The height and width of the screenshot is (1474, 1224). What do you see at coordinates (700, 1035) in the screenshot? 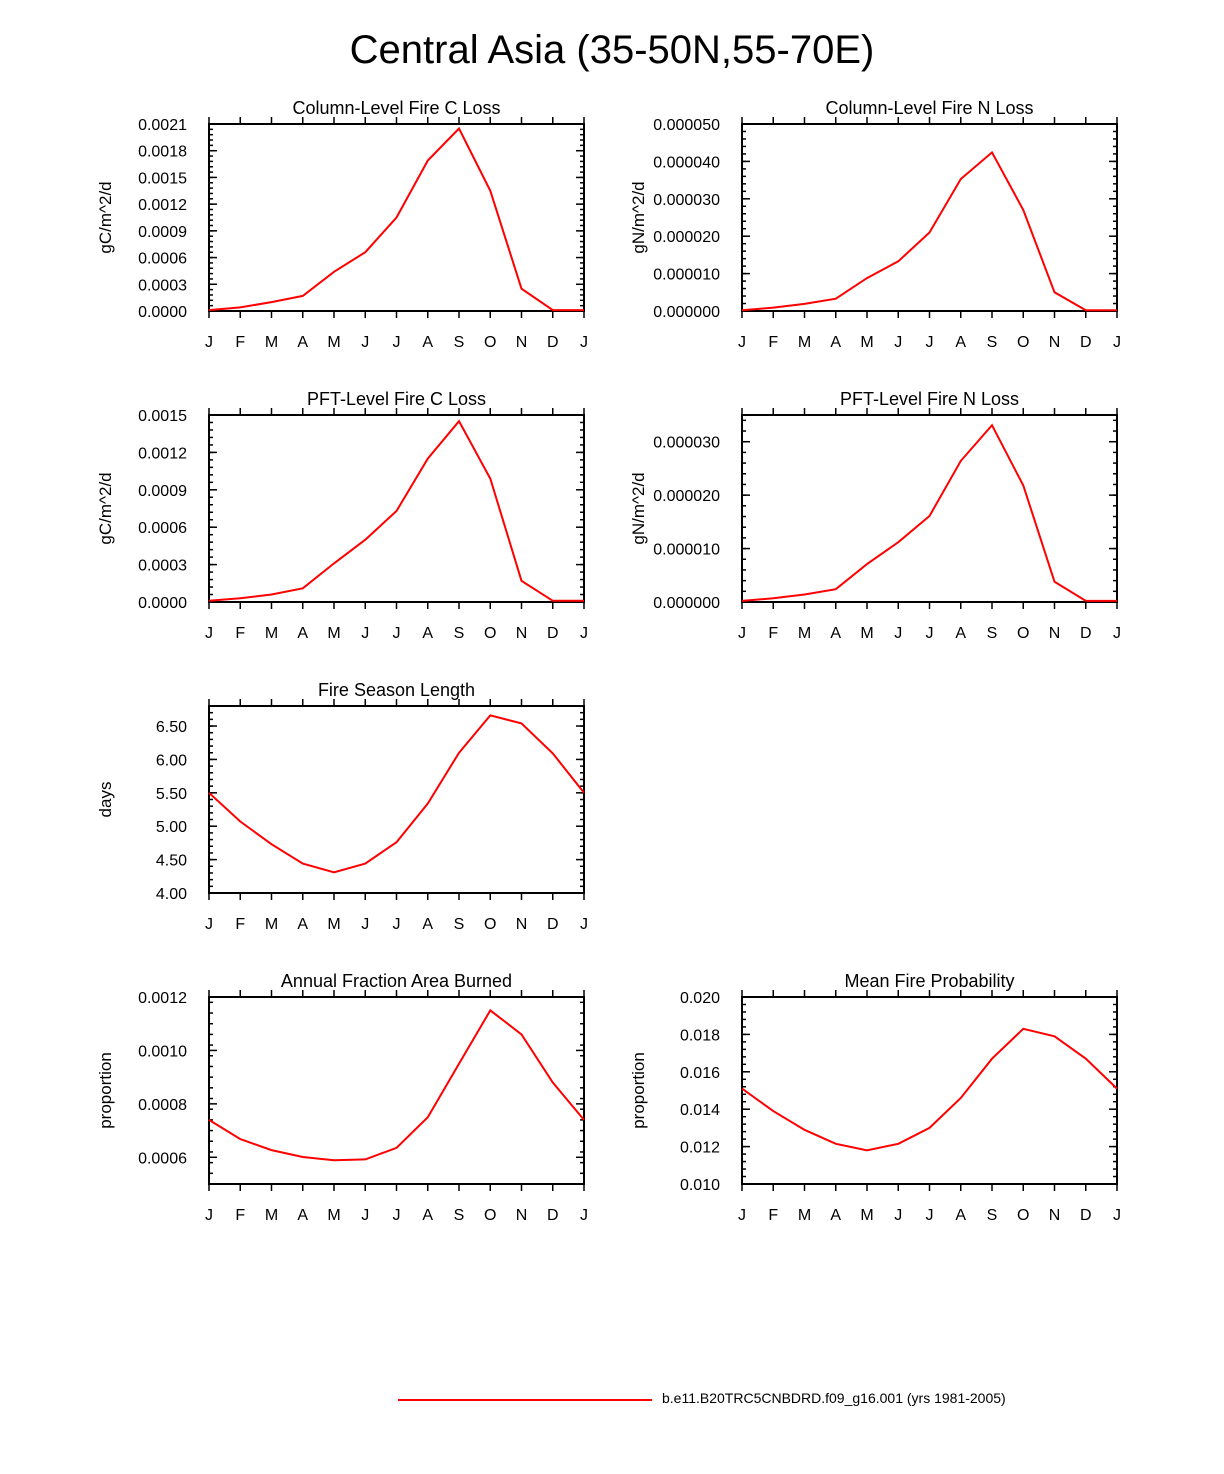
I see `y-tick-label: 0.018` at bounding box center [700, 1035].